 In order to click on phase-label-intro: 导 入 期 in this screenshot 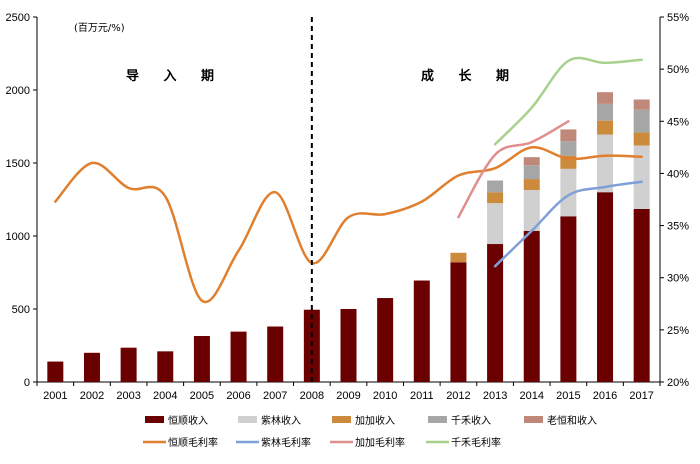, I will do `click(175, 76)`.